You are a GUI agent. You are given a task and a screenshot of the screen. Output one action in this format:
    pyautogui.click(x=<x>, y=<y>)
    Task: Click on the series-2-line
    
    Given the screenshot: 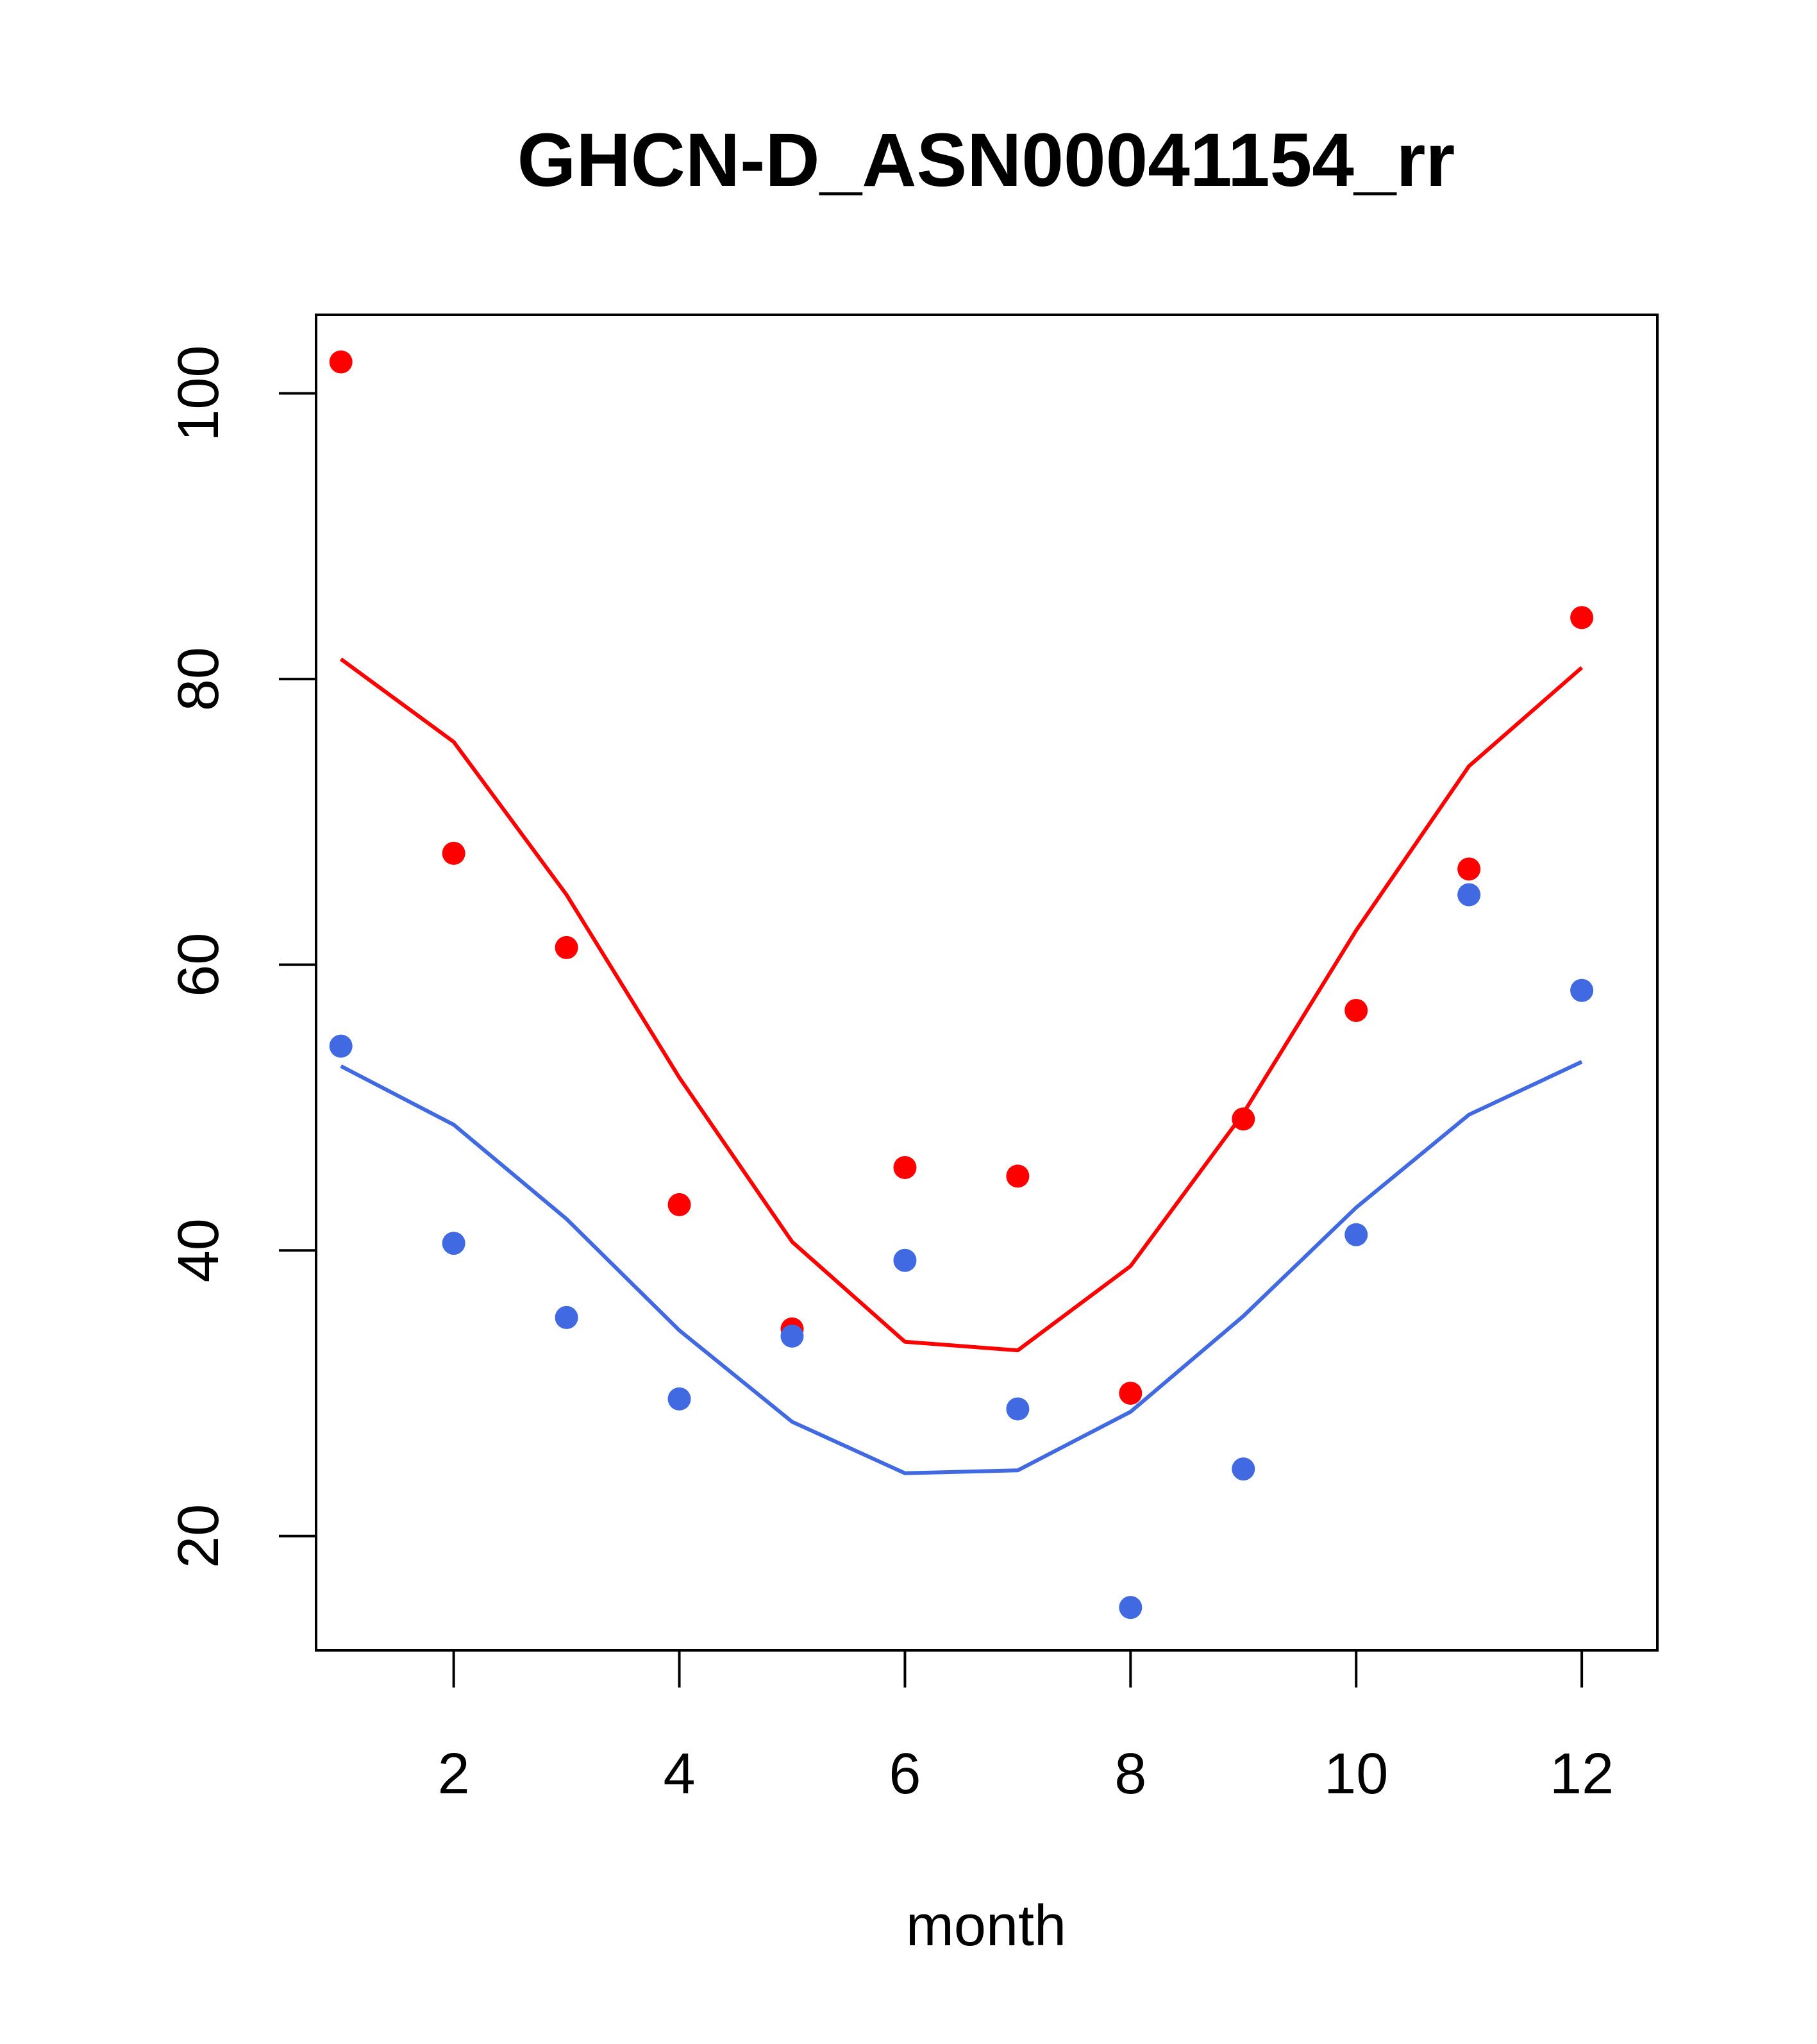 What is the action you would take?
    pyautogui.click(x=961, y=1267)
    